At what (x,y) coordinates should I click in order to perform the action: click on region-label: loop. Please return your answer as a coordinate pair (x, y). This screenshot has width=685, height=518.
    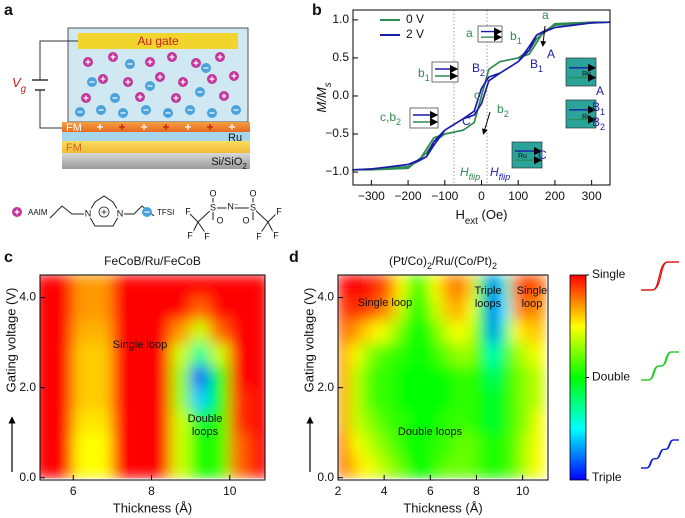
    Looking at the image, I should click on (532, 304).